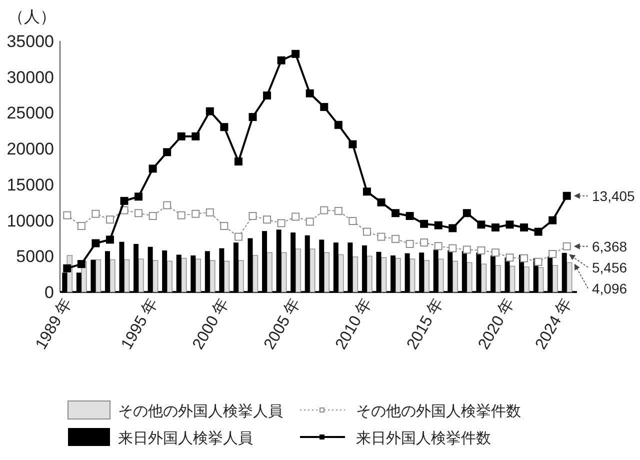  I want to click on legend-label: その他の外国人検挙件数, so click(438, 411).